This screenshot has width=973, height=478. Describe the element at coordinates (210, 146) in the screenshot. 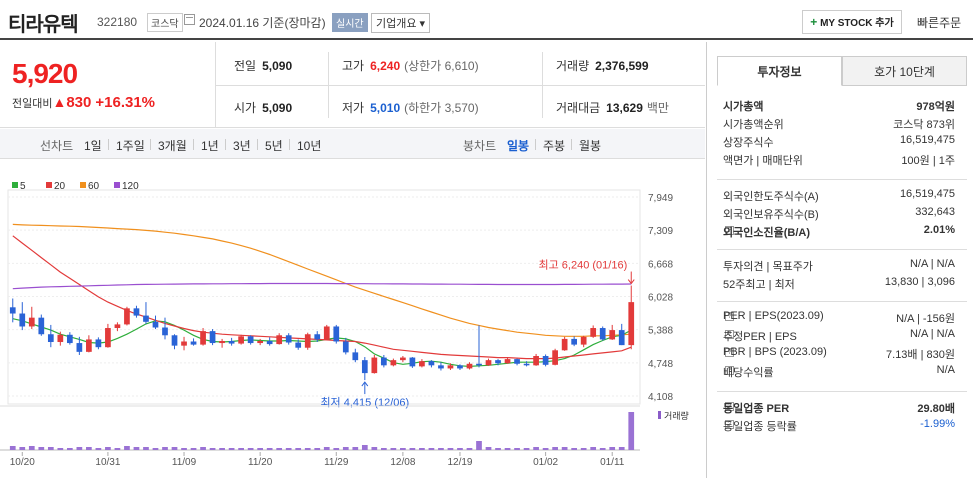

I see `tab-period-1y: 1년` at that location.